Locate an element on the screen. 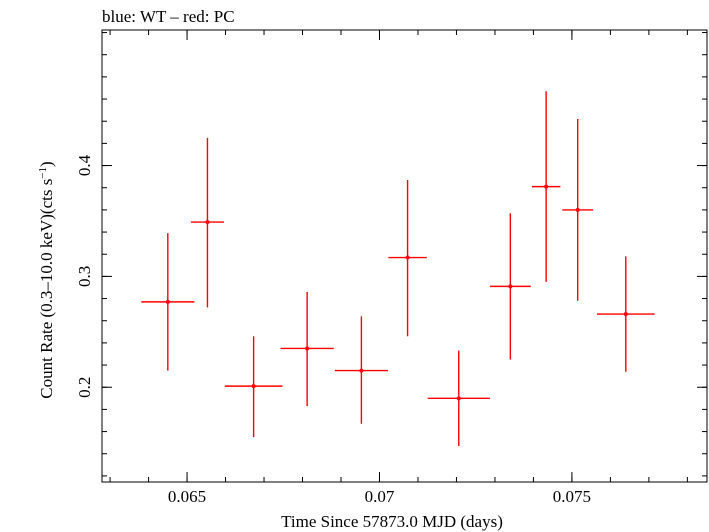 The width and height of the screenshot is (709, 532). chart-title: blue: WT – red: PC is located at coordinates (168, 16).